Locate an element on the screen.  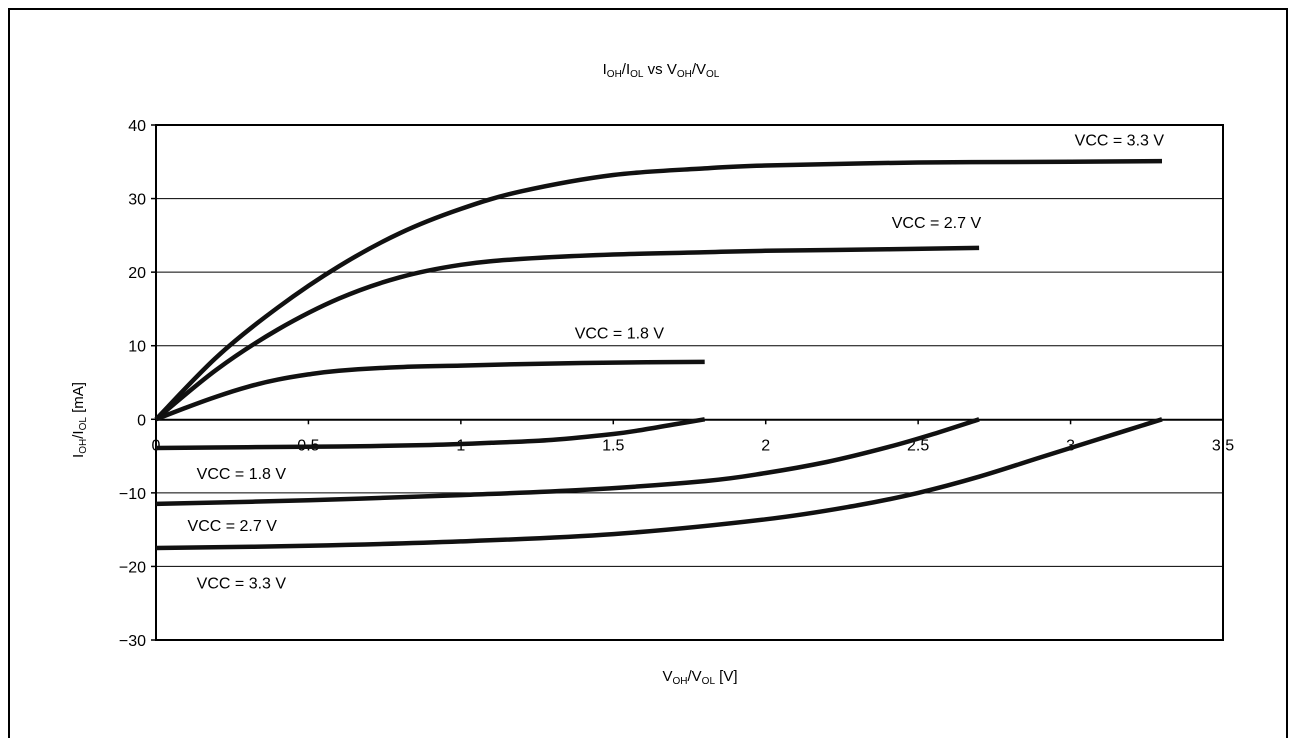
y-axis-label: IOH/IOL [mA] is located at coordinates (79, 420).